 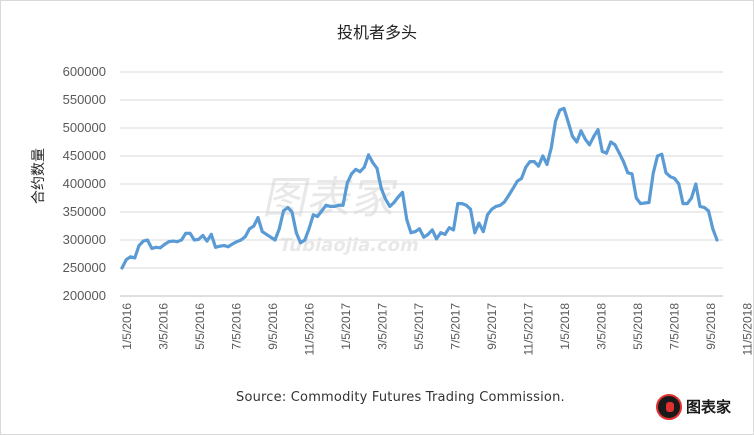 I want to click on x-tick-label: 3/5/2017, so click(x=383, y=326).